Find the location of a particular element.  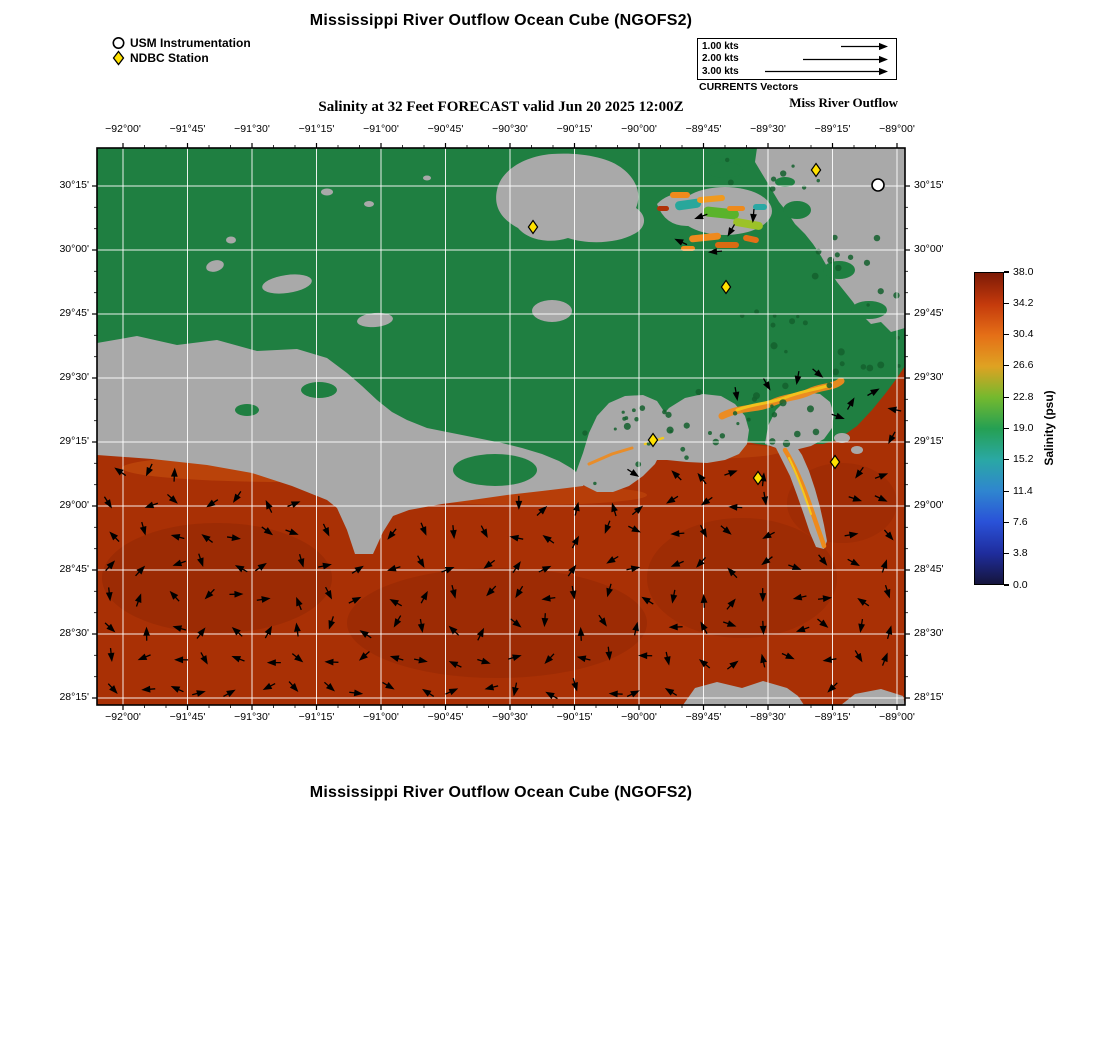

lat-tick-label-left: 29°15' is located at coordinates (74, 441).